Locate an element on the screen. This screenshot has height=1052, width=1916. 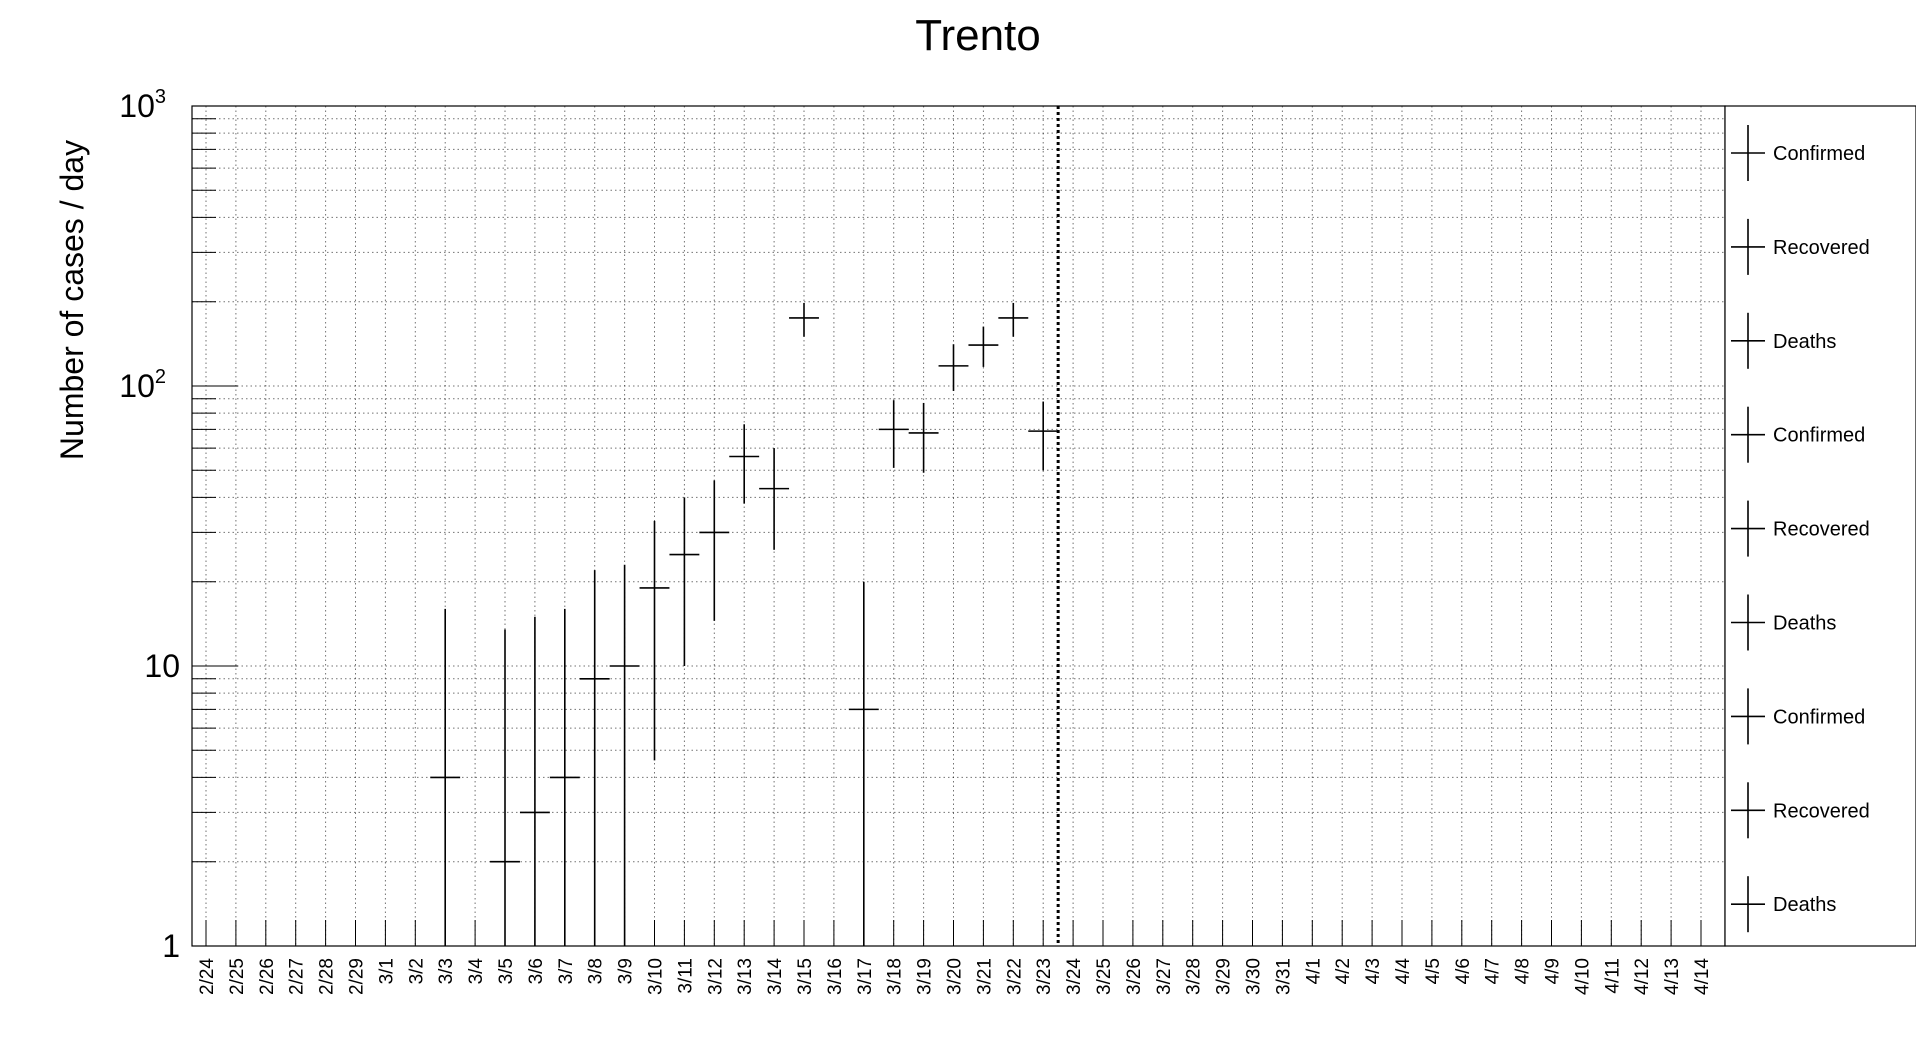
x-tick-label: 3/22 is located at coordinates (1014, 976).